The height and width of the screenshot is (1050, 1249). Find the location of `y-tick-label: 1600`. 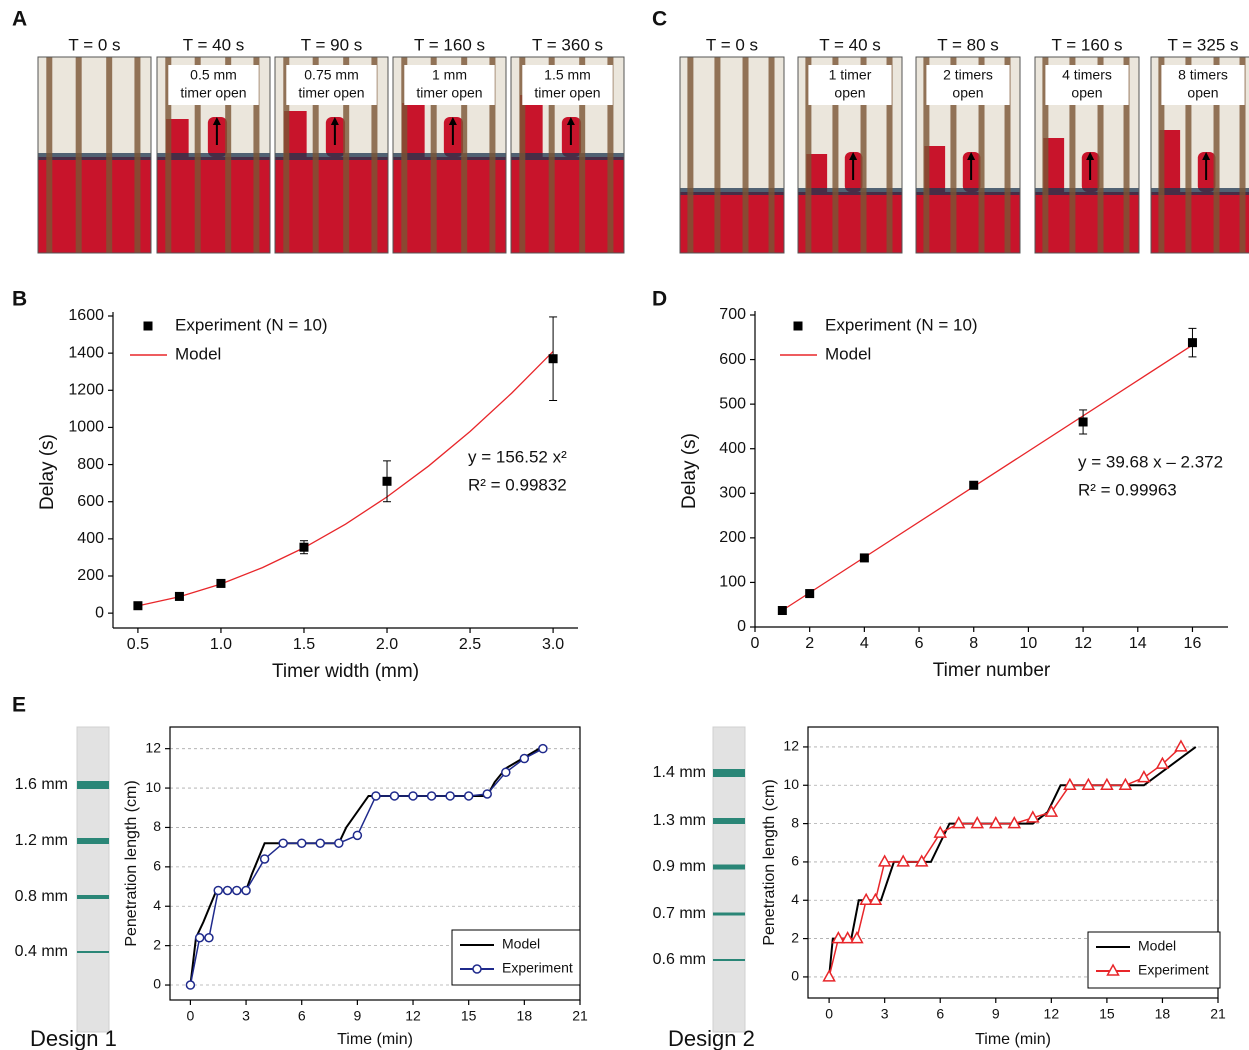

y-tick-label: 1600 is located at coordinates (86, 315).